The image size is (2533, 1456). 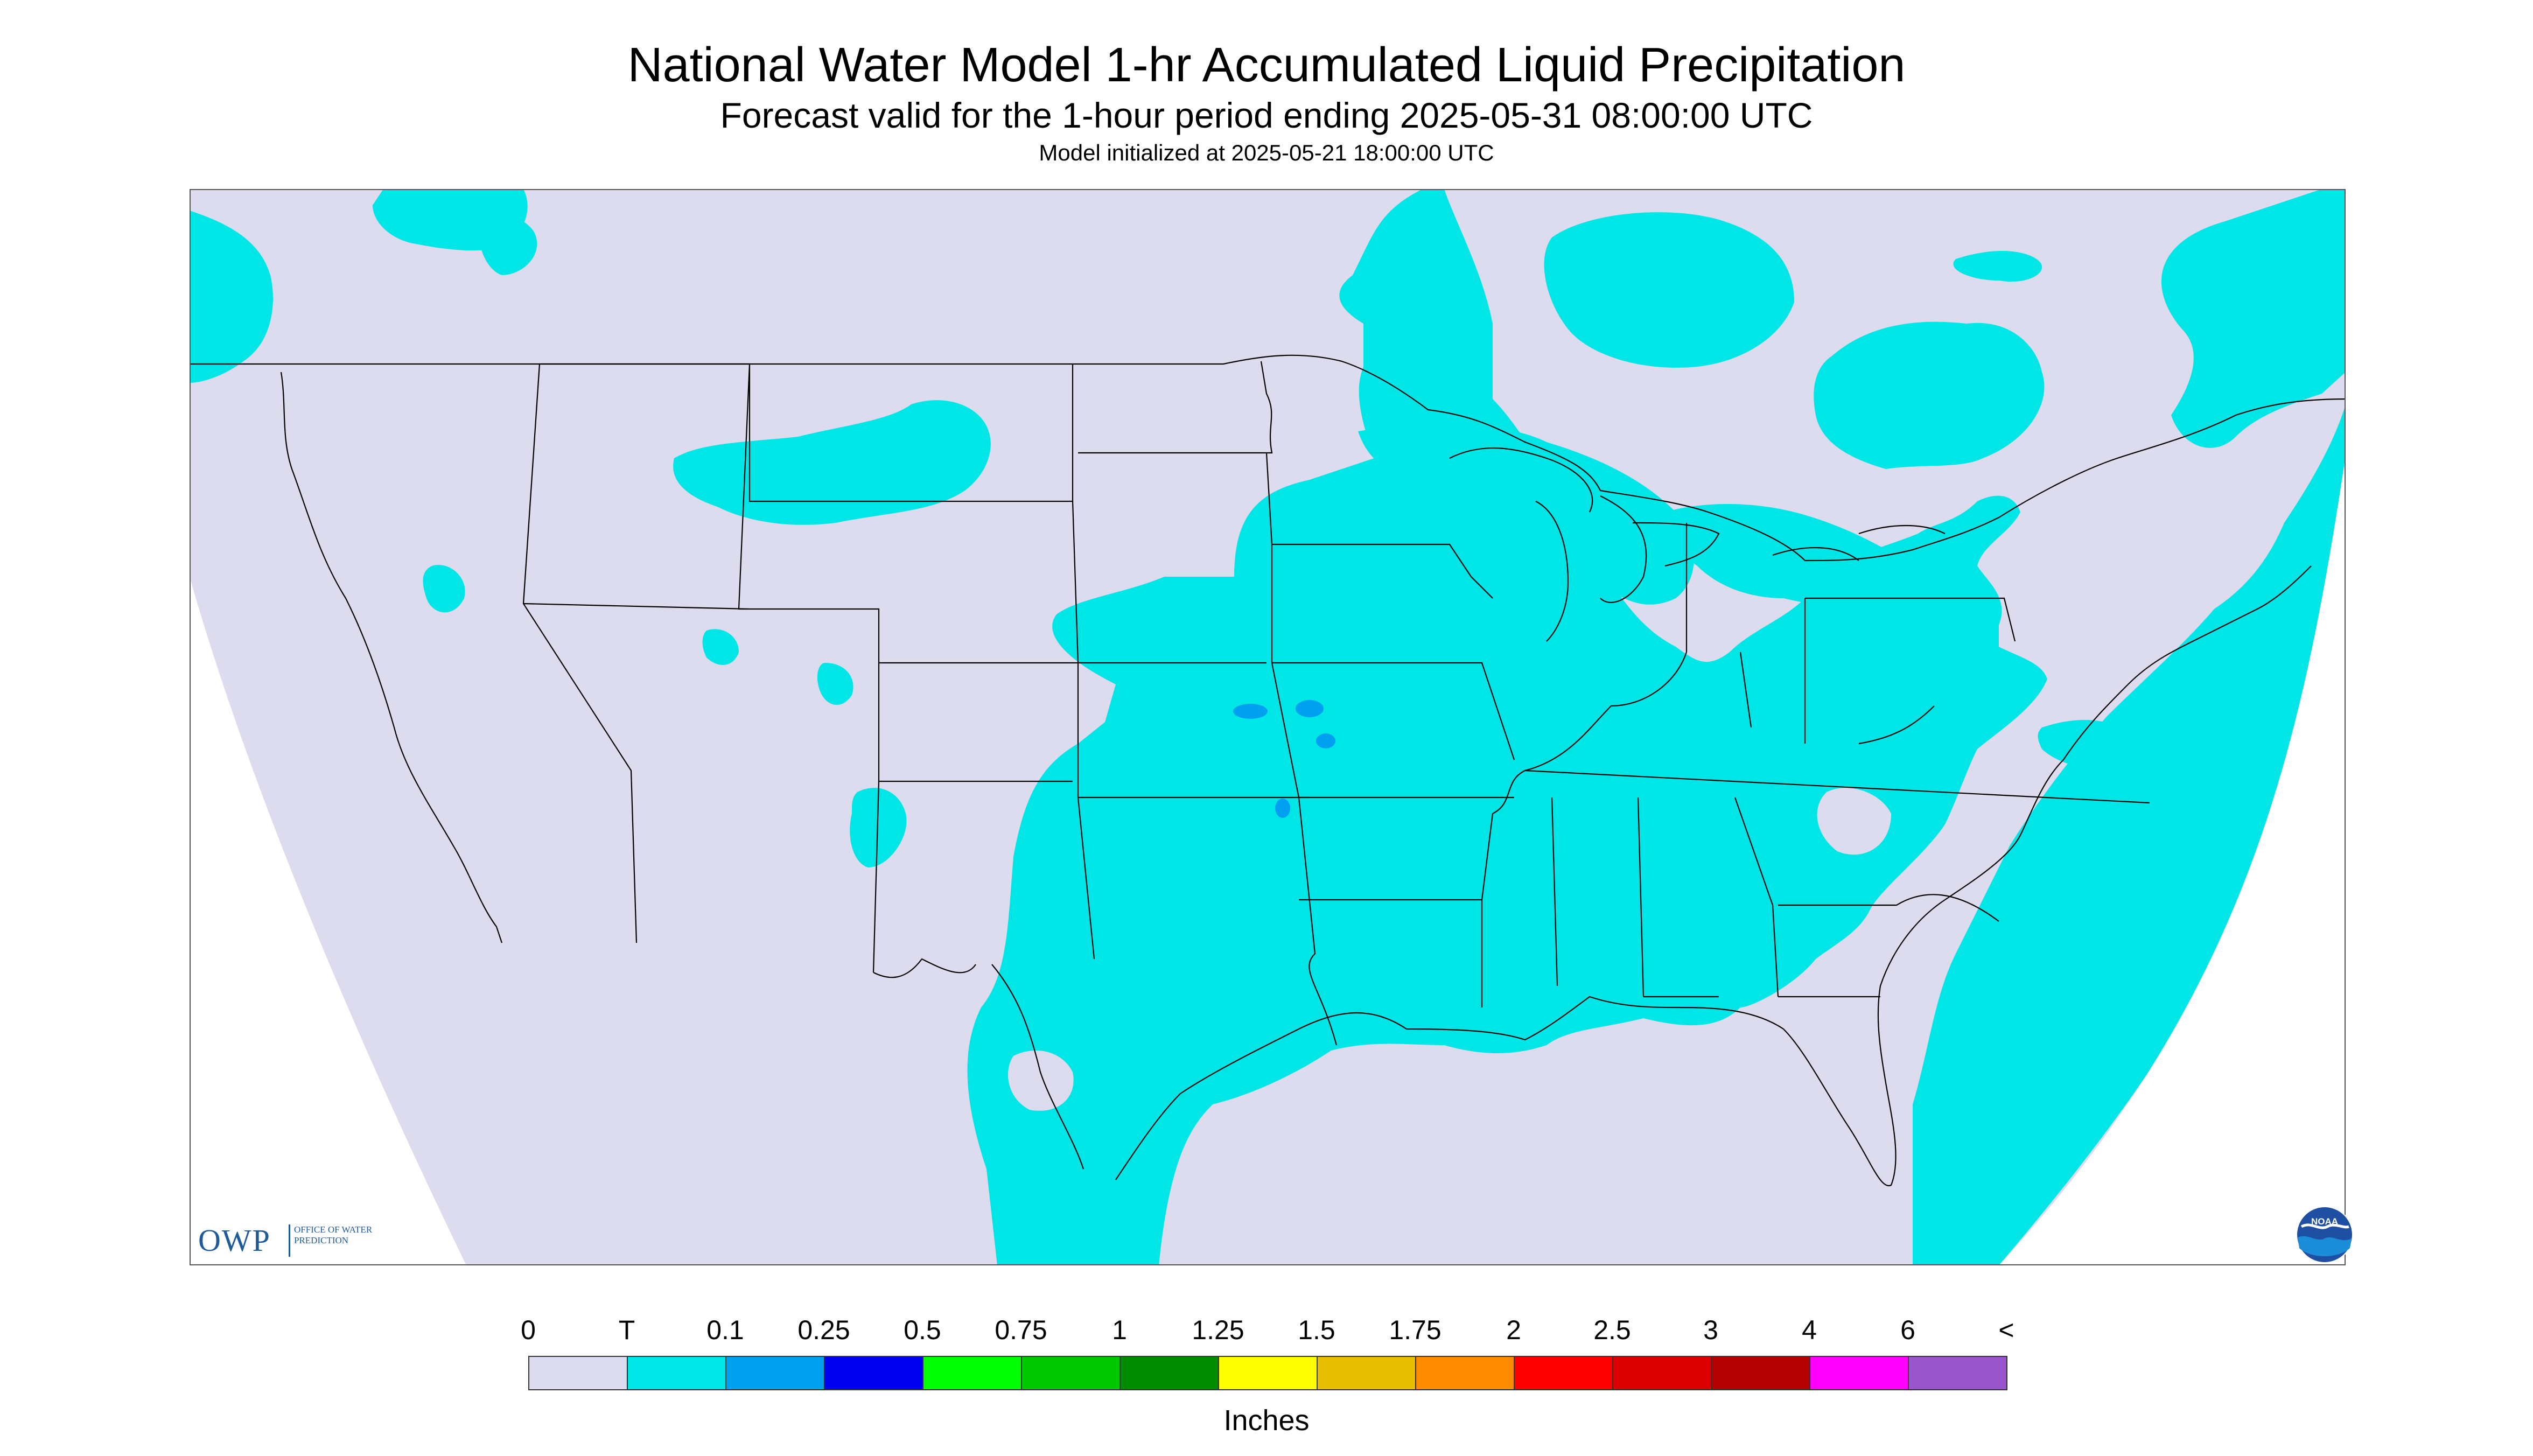 What do you see at coordinates (1415, 1330) in the screenshot?
I see `legend-tick-label: 1.75` at bounding box center [1415, 1330].